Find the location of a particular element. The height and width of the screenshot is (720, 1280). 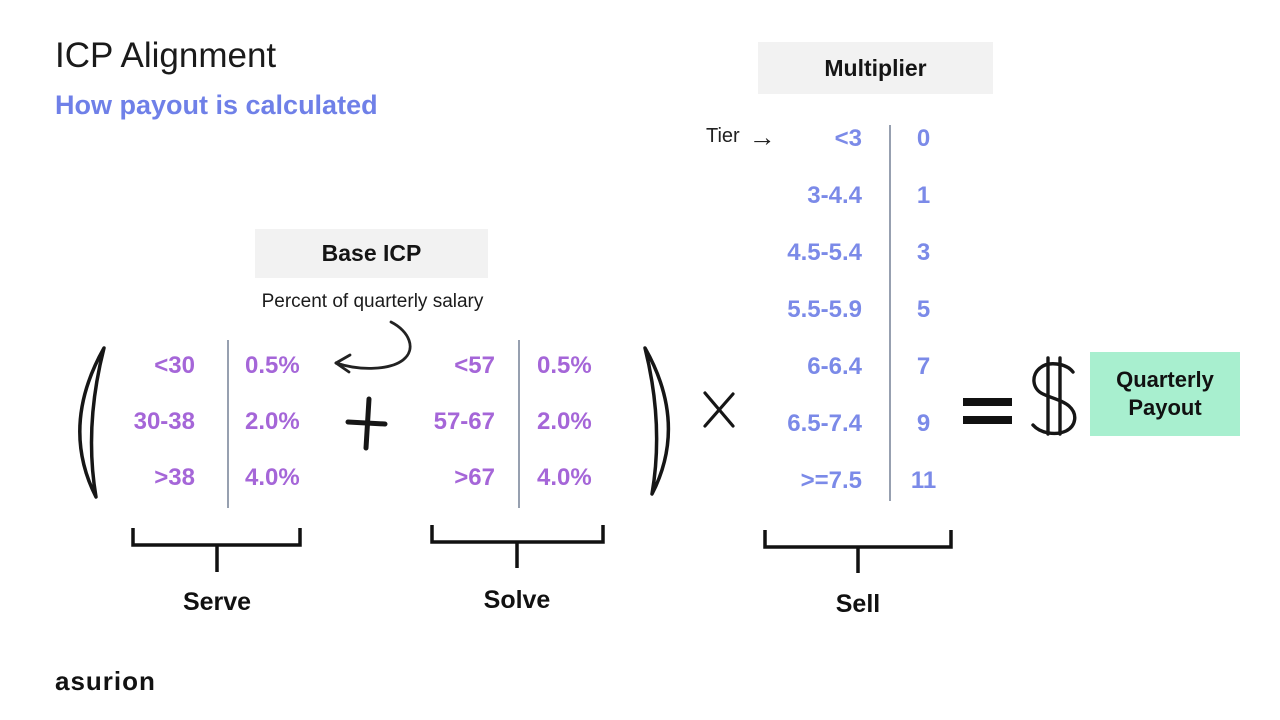

result-line2: Payout is located at coordinates (1165, 407).